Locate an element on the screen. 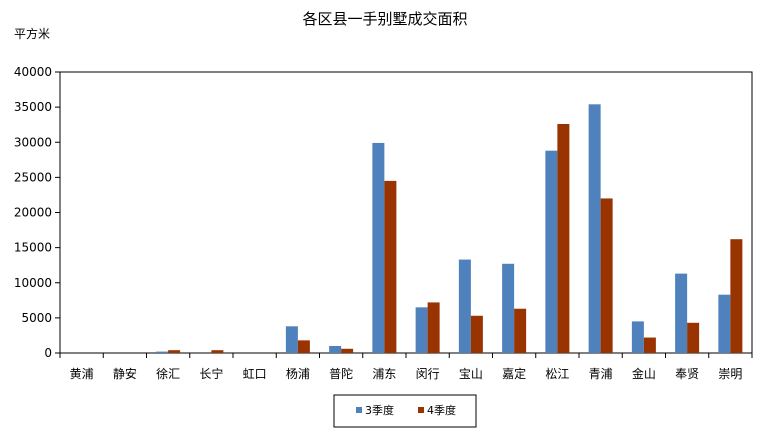  x-category-label: 普陀 is located at coordinates (341, 373).